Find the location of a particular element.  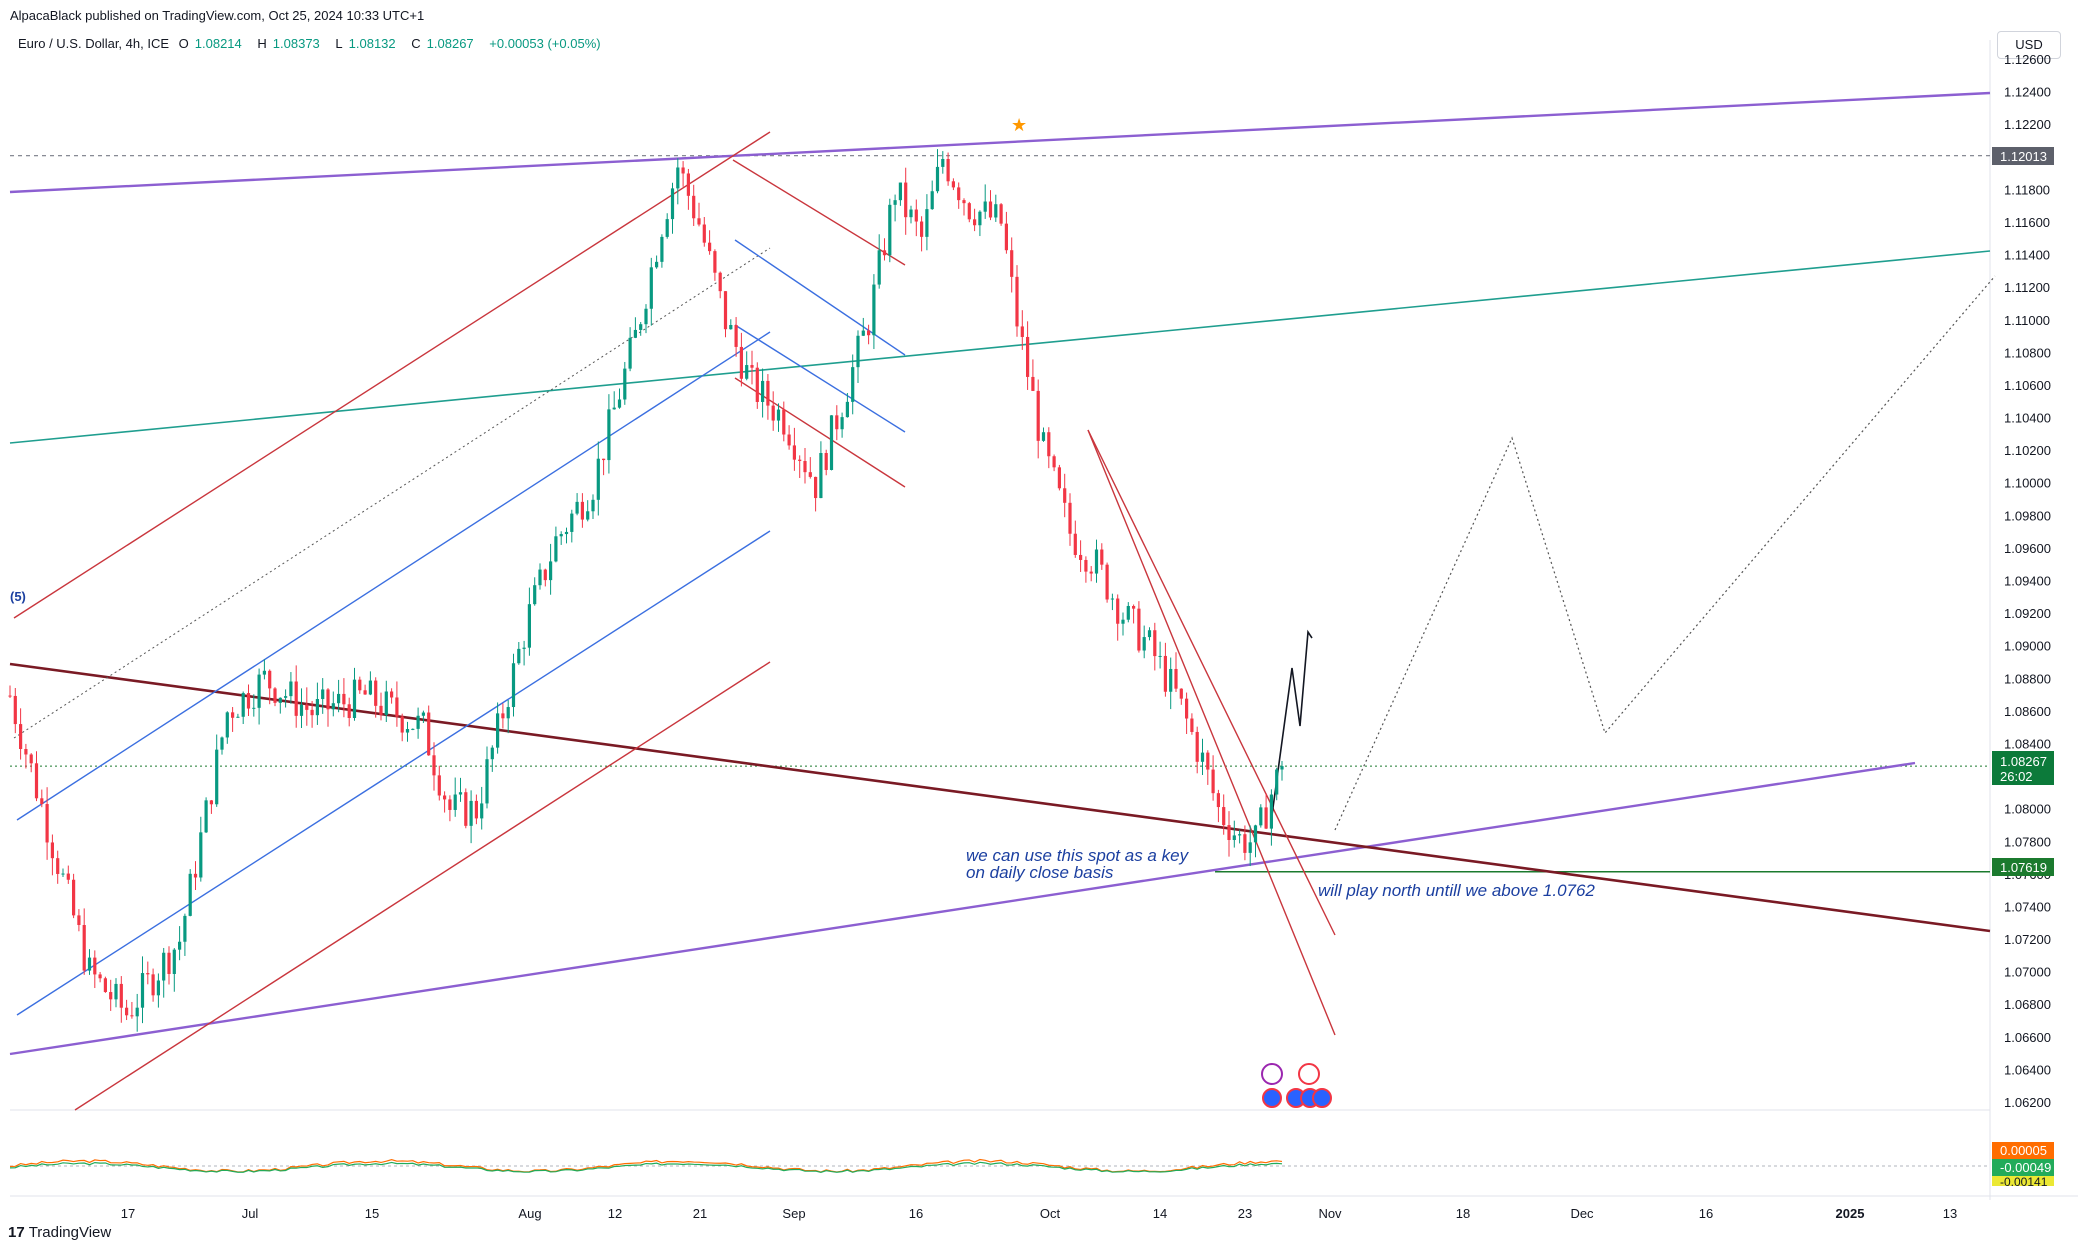

price-tick-label: 1.06600 is located at coordinates (2027, 1037).